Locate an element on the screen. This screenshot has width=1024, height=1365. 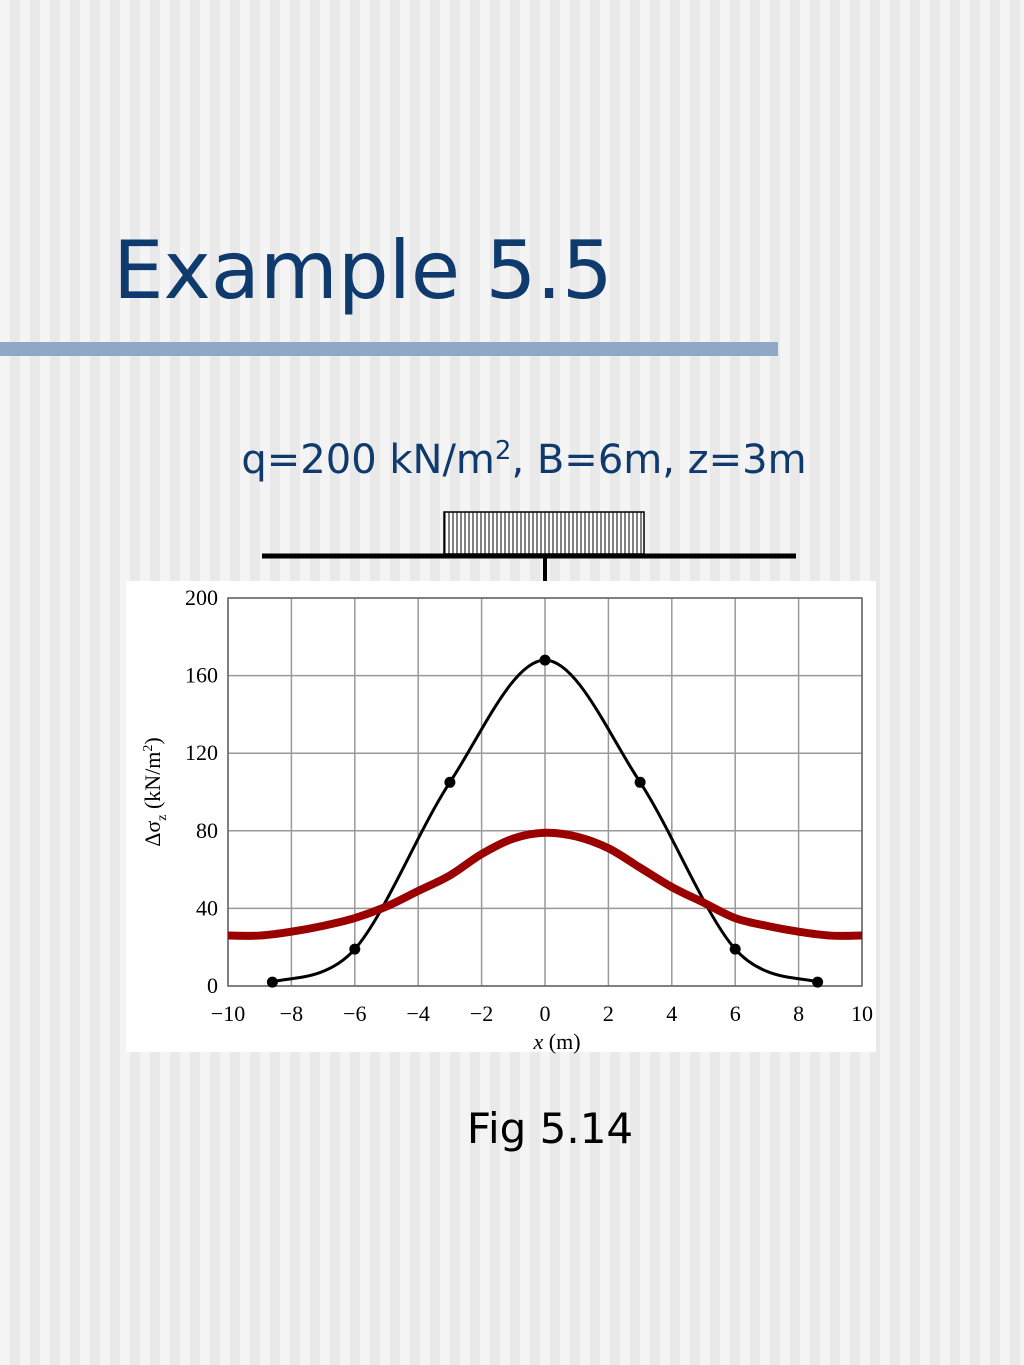
y-tick-label: 120 is located at coordinates (201, 752).